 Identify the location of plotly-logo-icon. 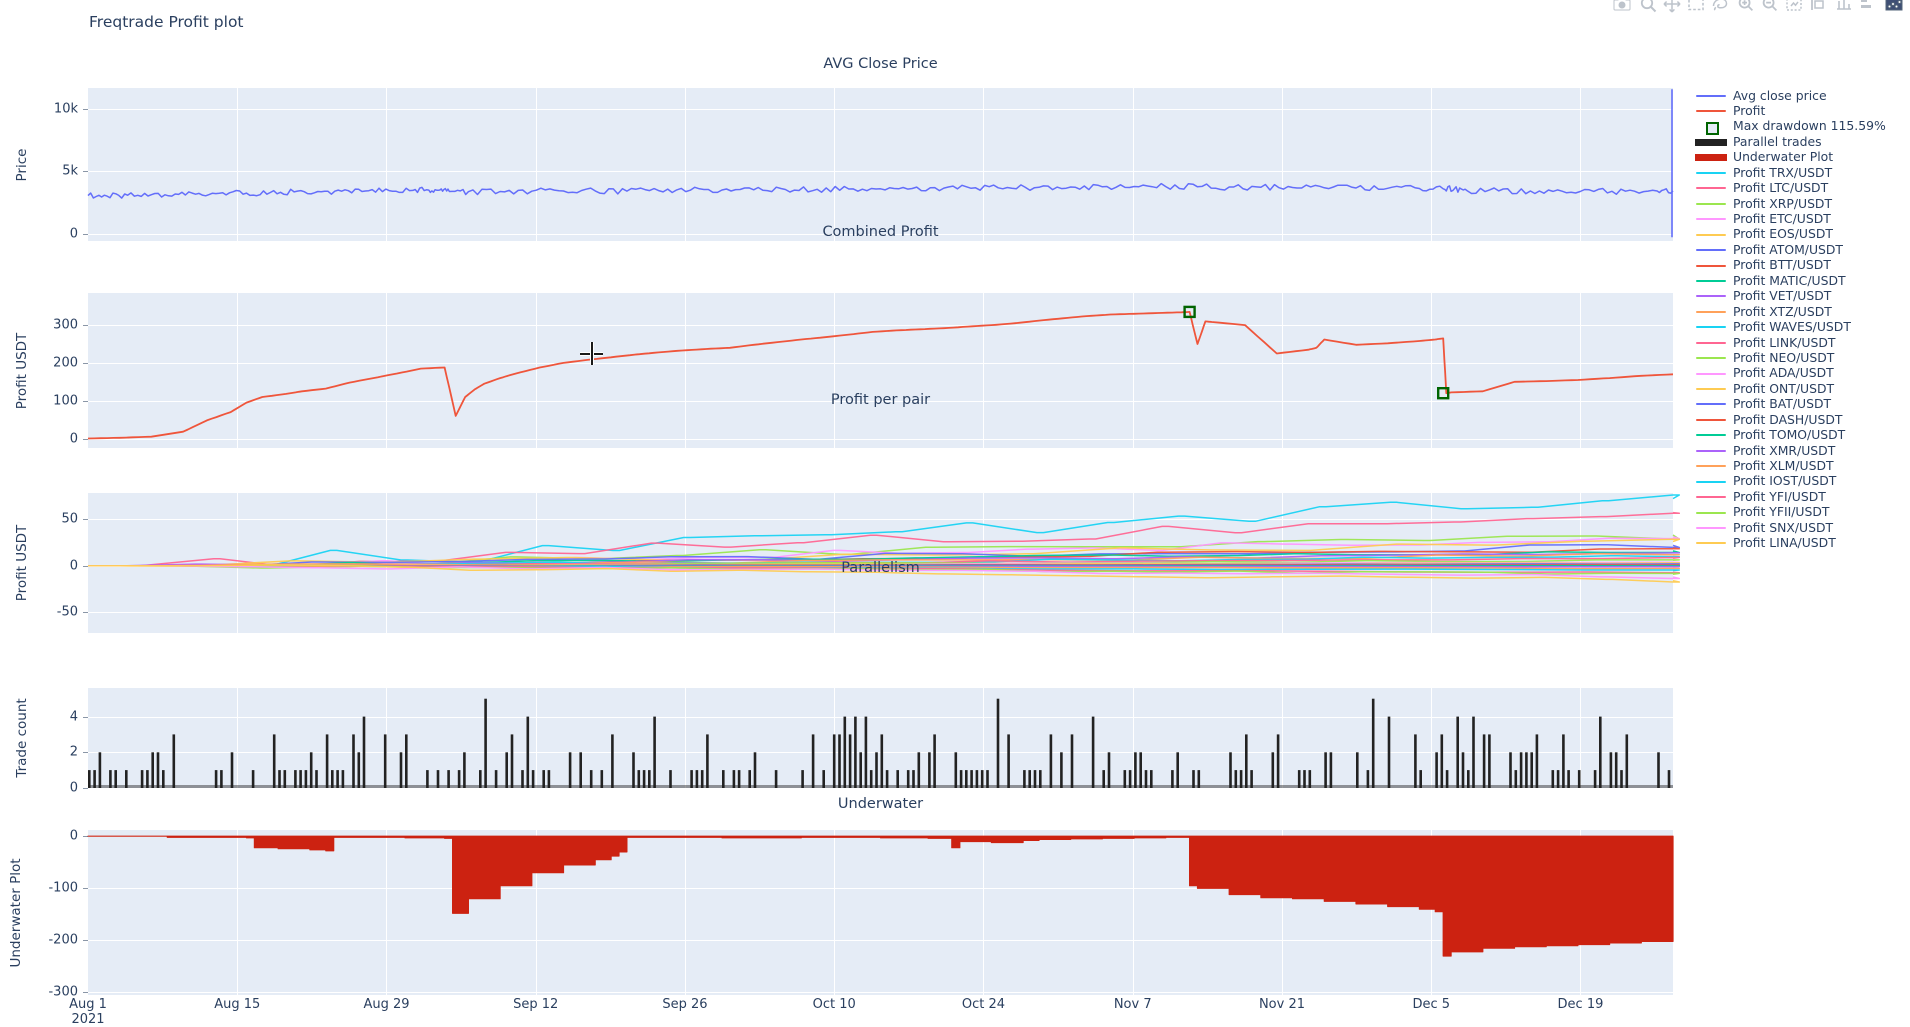
(1893, 7).